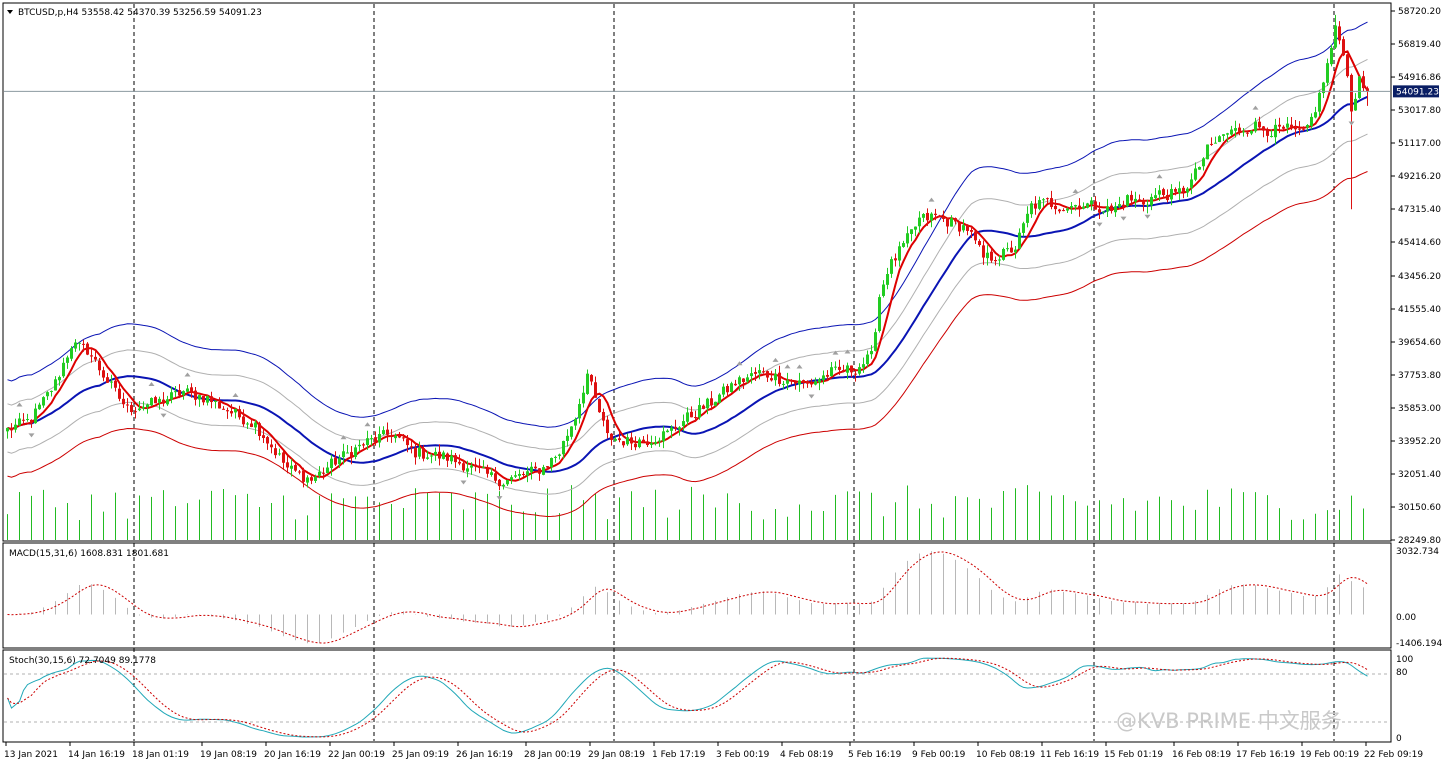 This screenshot has width=1445, height=768. I want to click on macd-panel, so click(697, 595).